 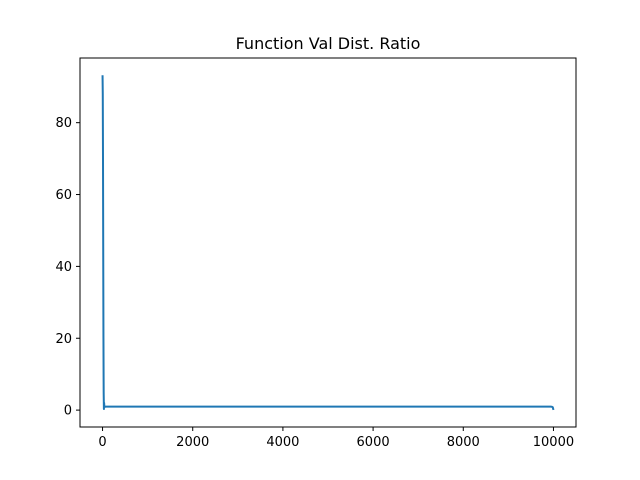 What do you see at coordinates (328, 43) in the screenshot?
I see `chart-title: Function Val Dist. Ratio` at bounding box center [328, 43].